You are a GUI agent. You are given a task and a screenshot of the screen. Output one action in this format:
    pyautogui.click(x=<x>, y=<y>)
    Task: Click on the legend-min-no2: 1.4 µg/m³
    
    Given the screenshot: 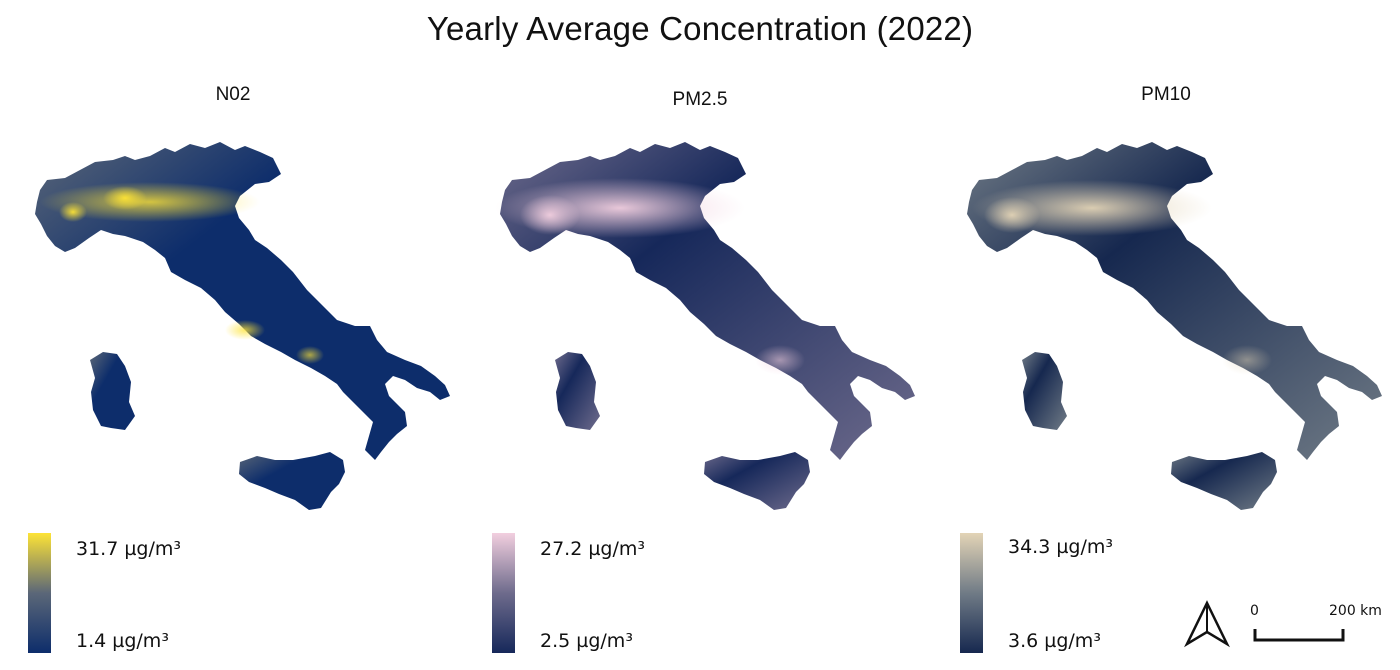 What is the action you would take?
    pyautogui.click(x=122, y=641)
    